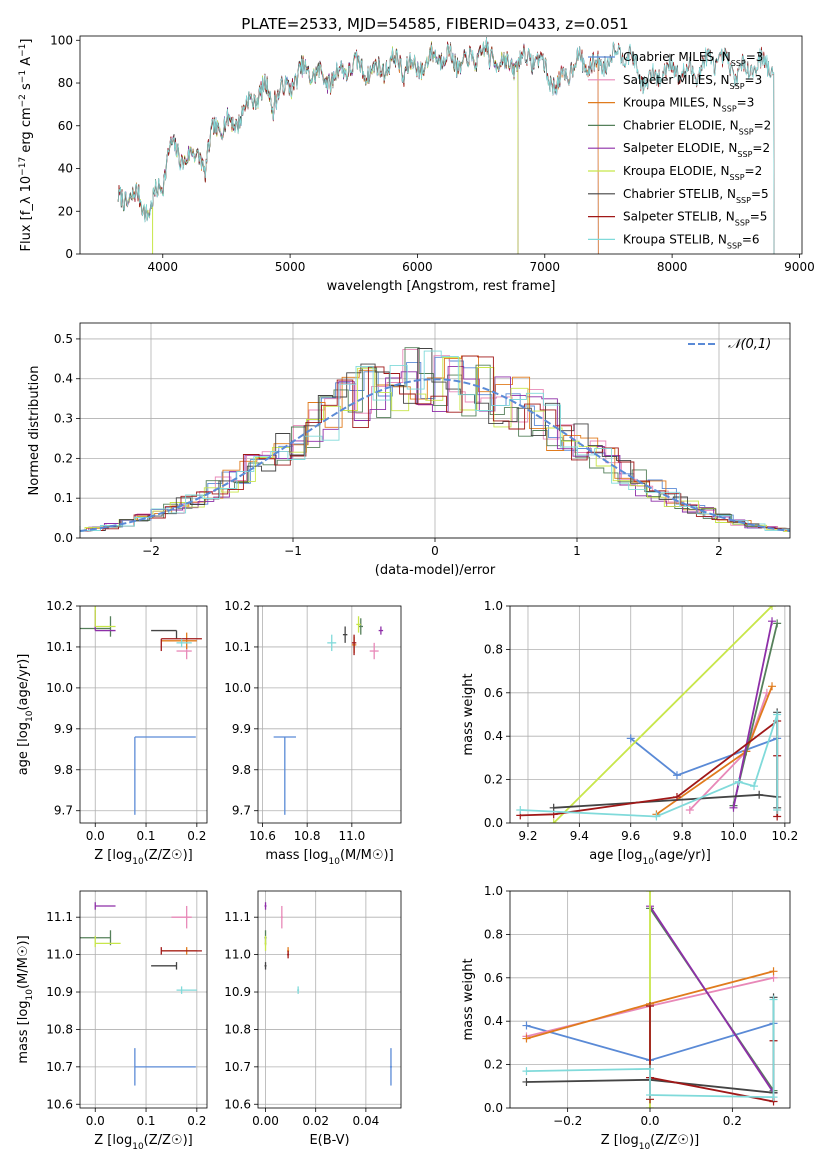  Describe the element at coordinates (697, 127) in the screenshot. I see `legend-label: Chabrier ELODIE, NSSP=2` at that location.